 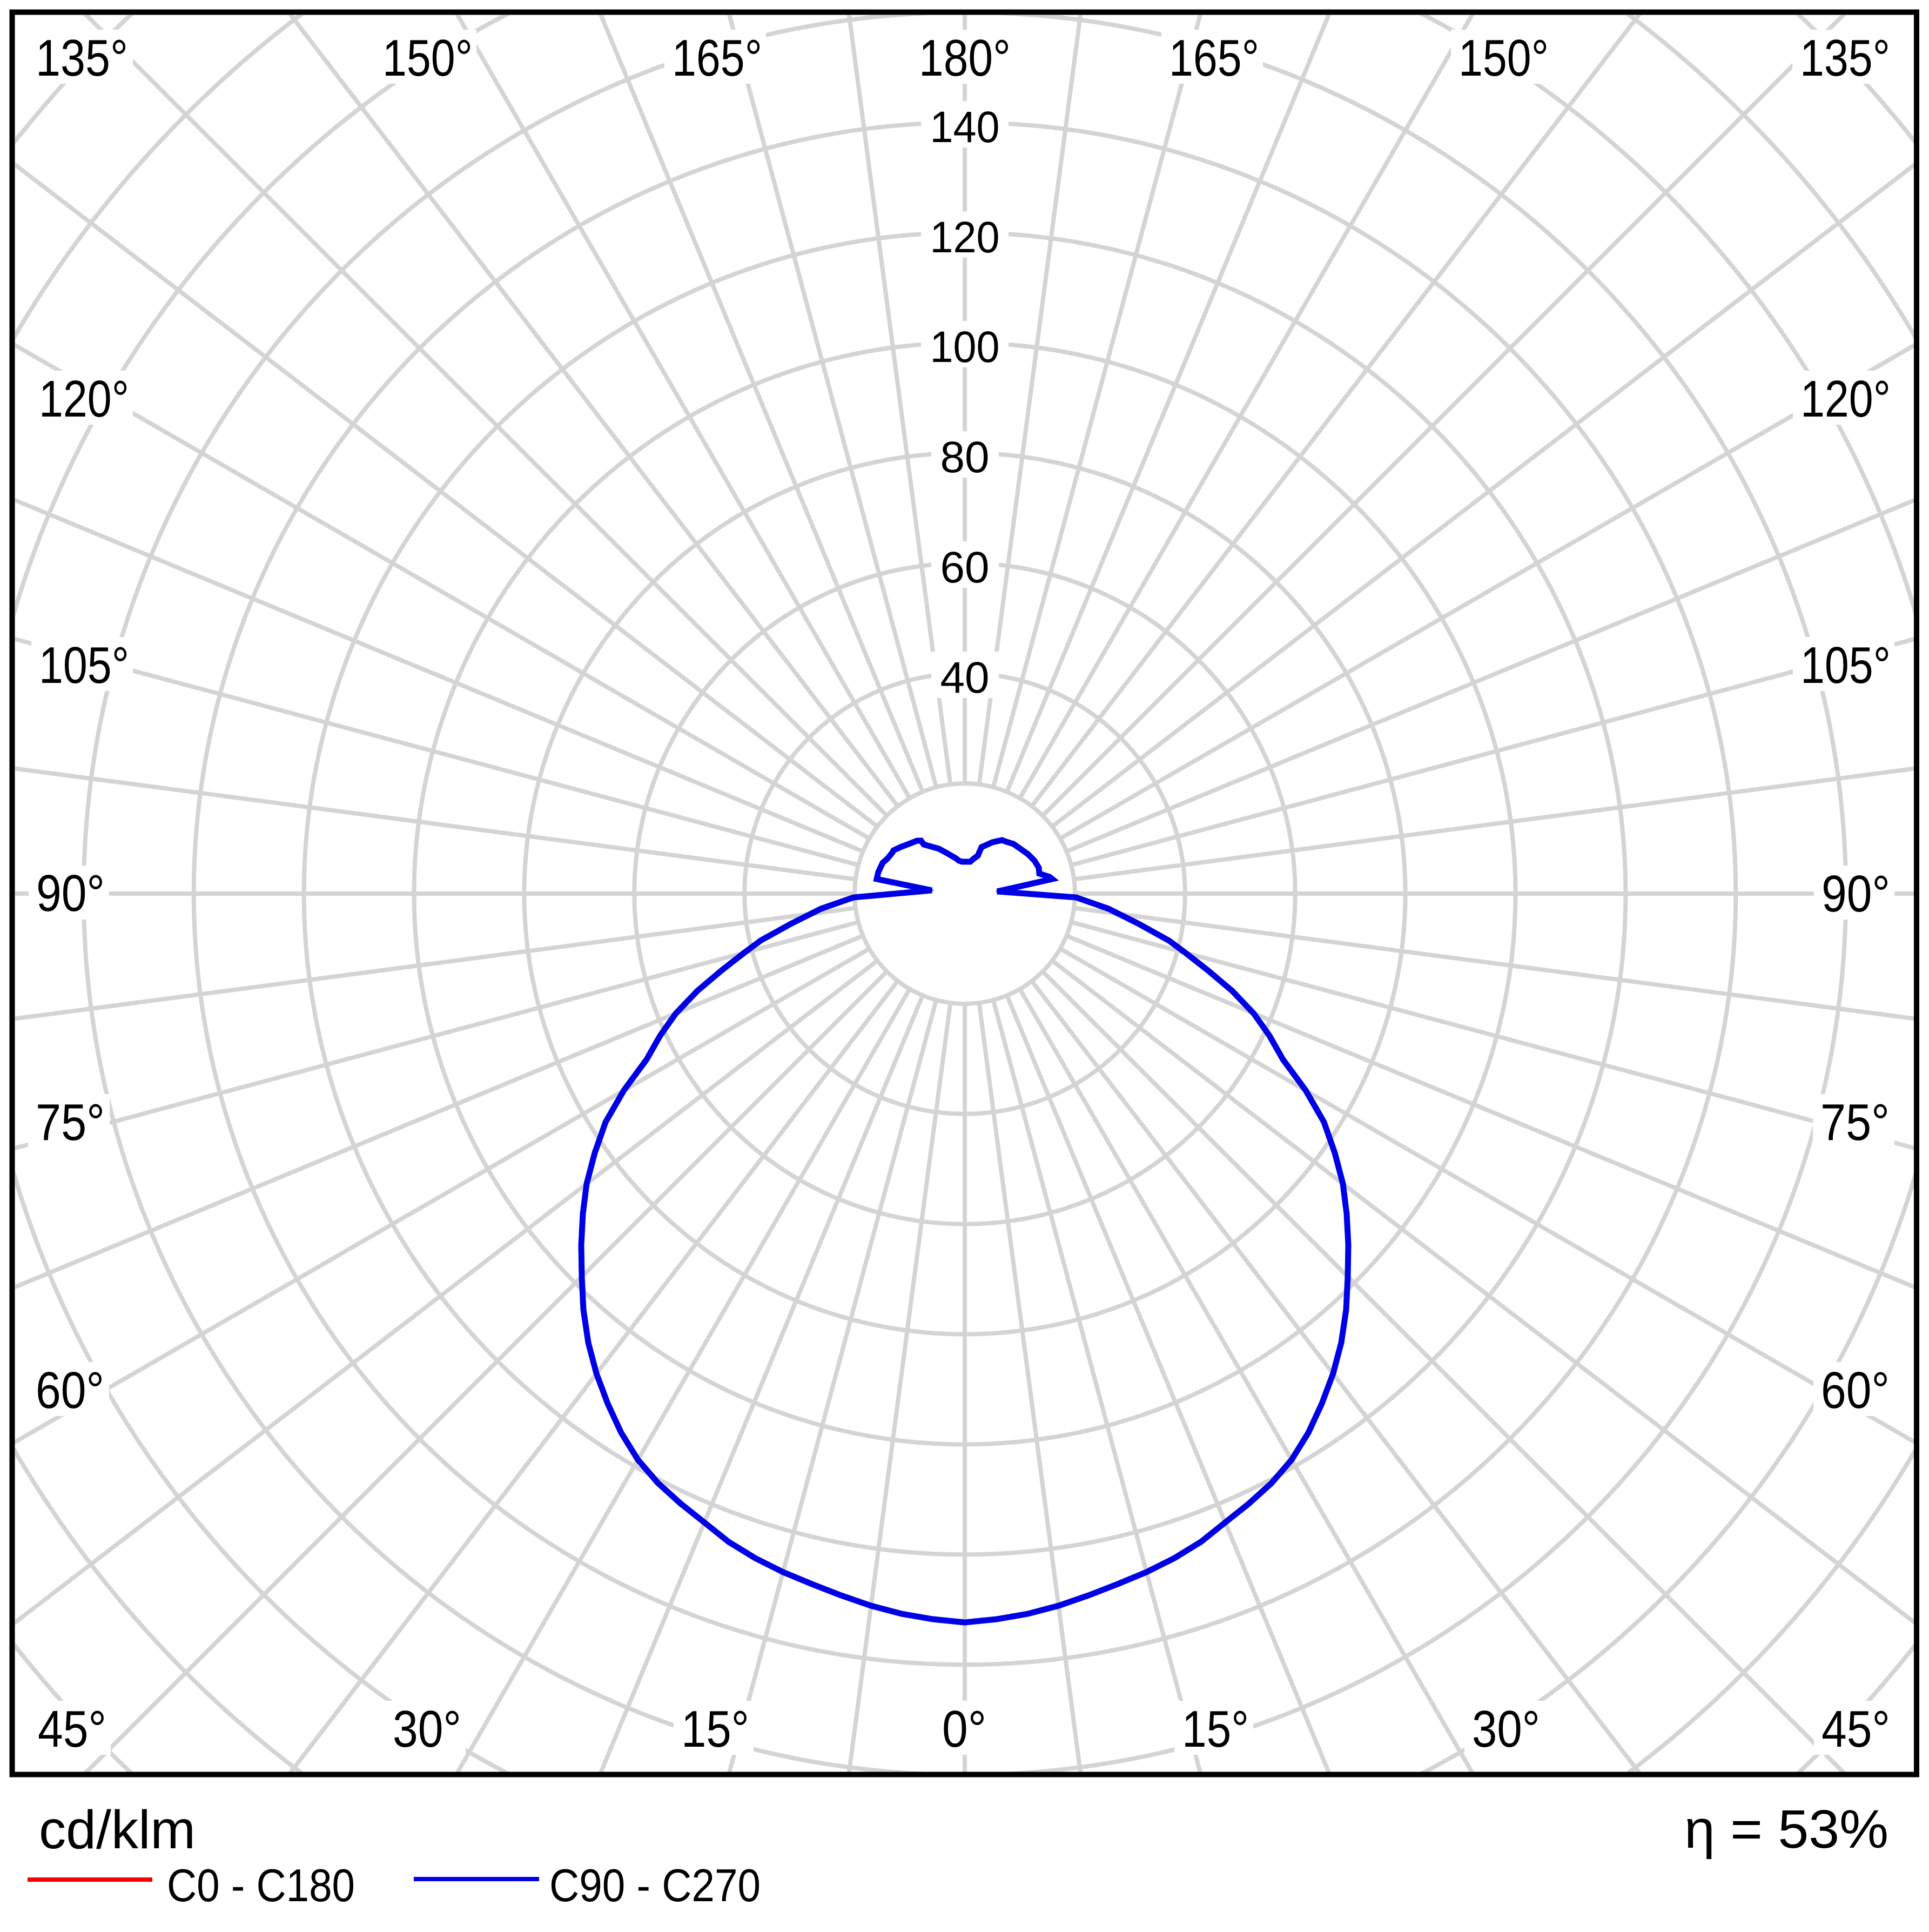 What do you see at coordinates (965, 238) in the screenshot?
I see `svg-text: 120` at bounding box center [965, 238].